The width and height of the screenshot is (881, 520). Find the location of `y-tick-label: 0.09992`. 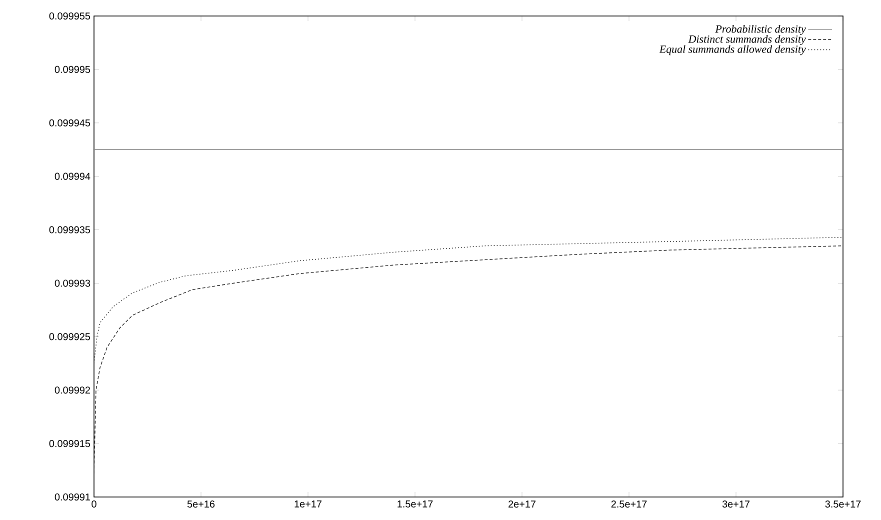

y-tick-label: 0.09992 is located at coordinates (72, 390).